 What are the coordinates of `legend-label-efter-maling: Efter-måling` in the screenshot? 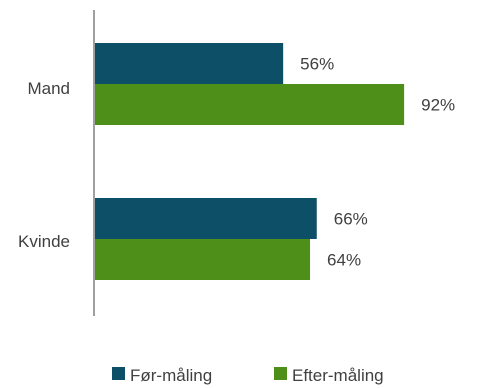 It's located at (338, 375).